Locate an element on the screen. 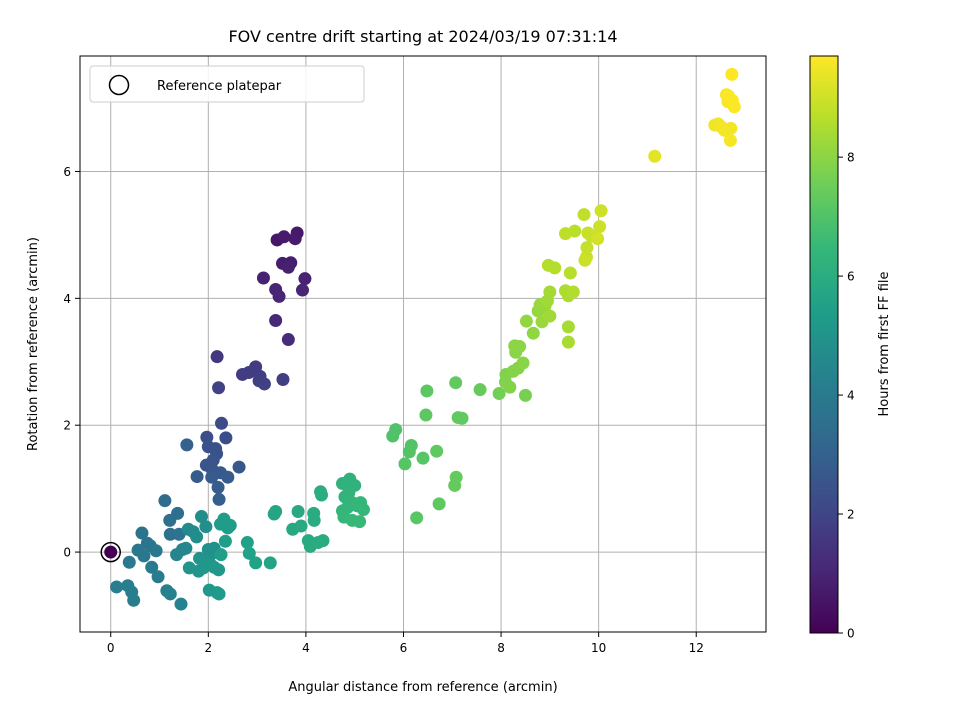  legend-entry-reference: Reference platepar is located at coordinates (219, 86).